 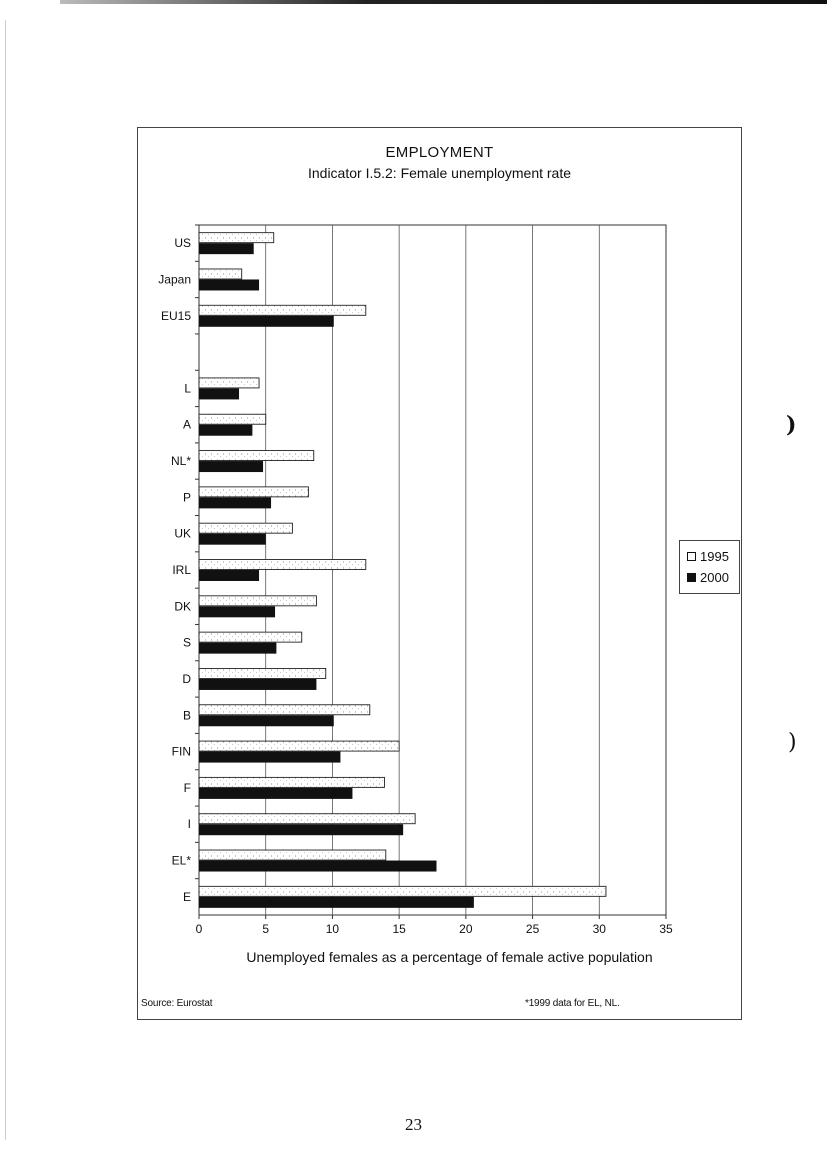 What do you see at coordinates (181, 570) in the screenshot?
I see `y-category-label: IRL` at bounding box center [181, 570].